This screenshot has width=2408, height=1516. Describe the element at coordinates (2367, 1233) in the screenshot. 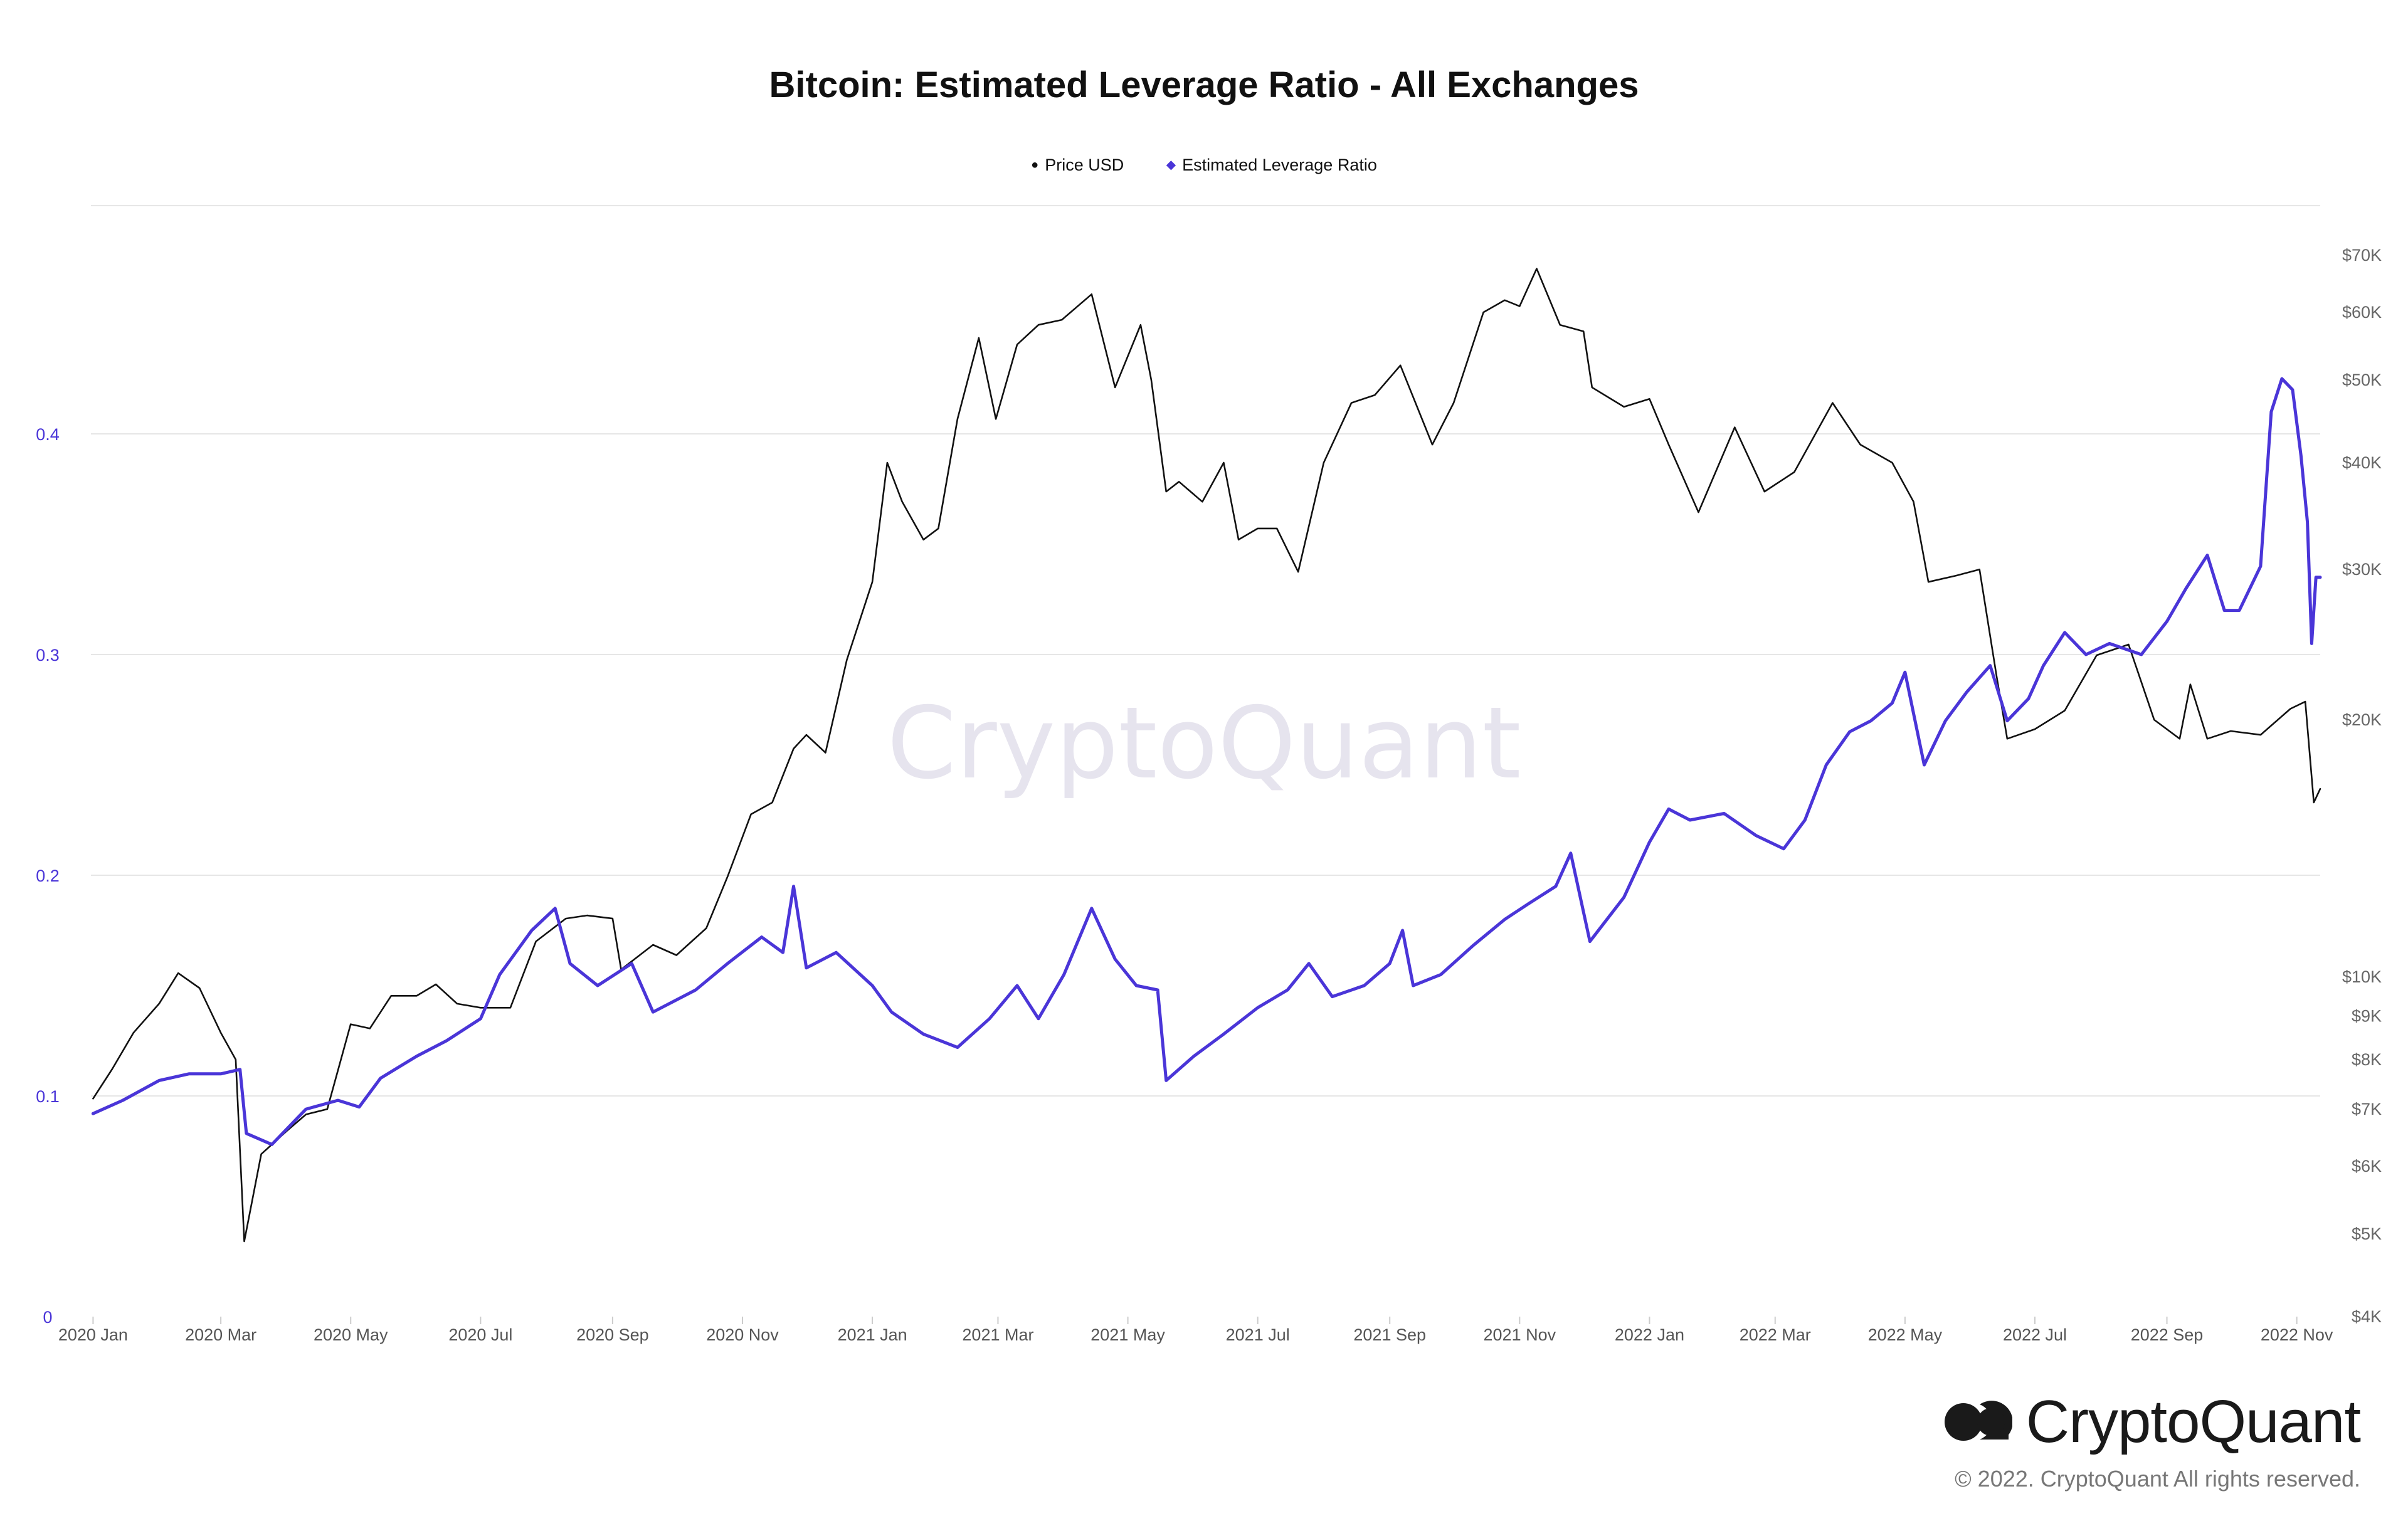

I see `right-axis-tick-label: $5K` at that location.